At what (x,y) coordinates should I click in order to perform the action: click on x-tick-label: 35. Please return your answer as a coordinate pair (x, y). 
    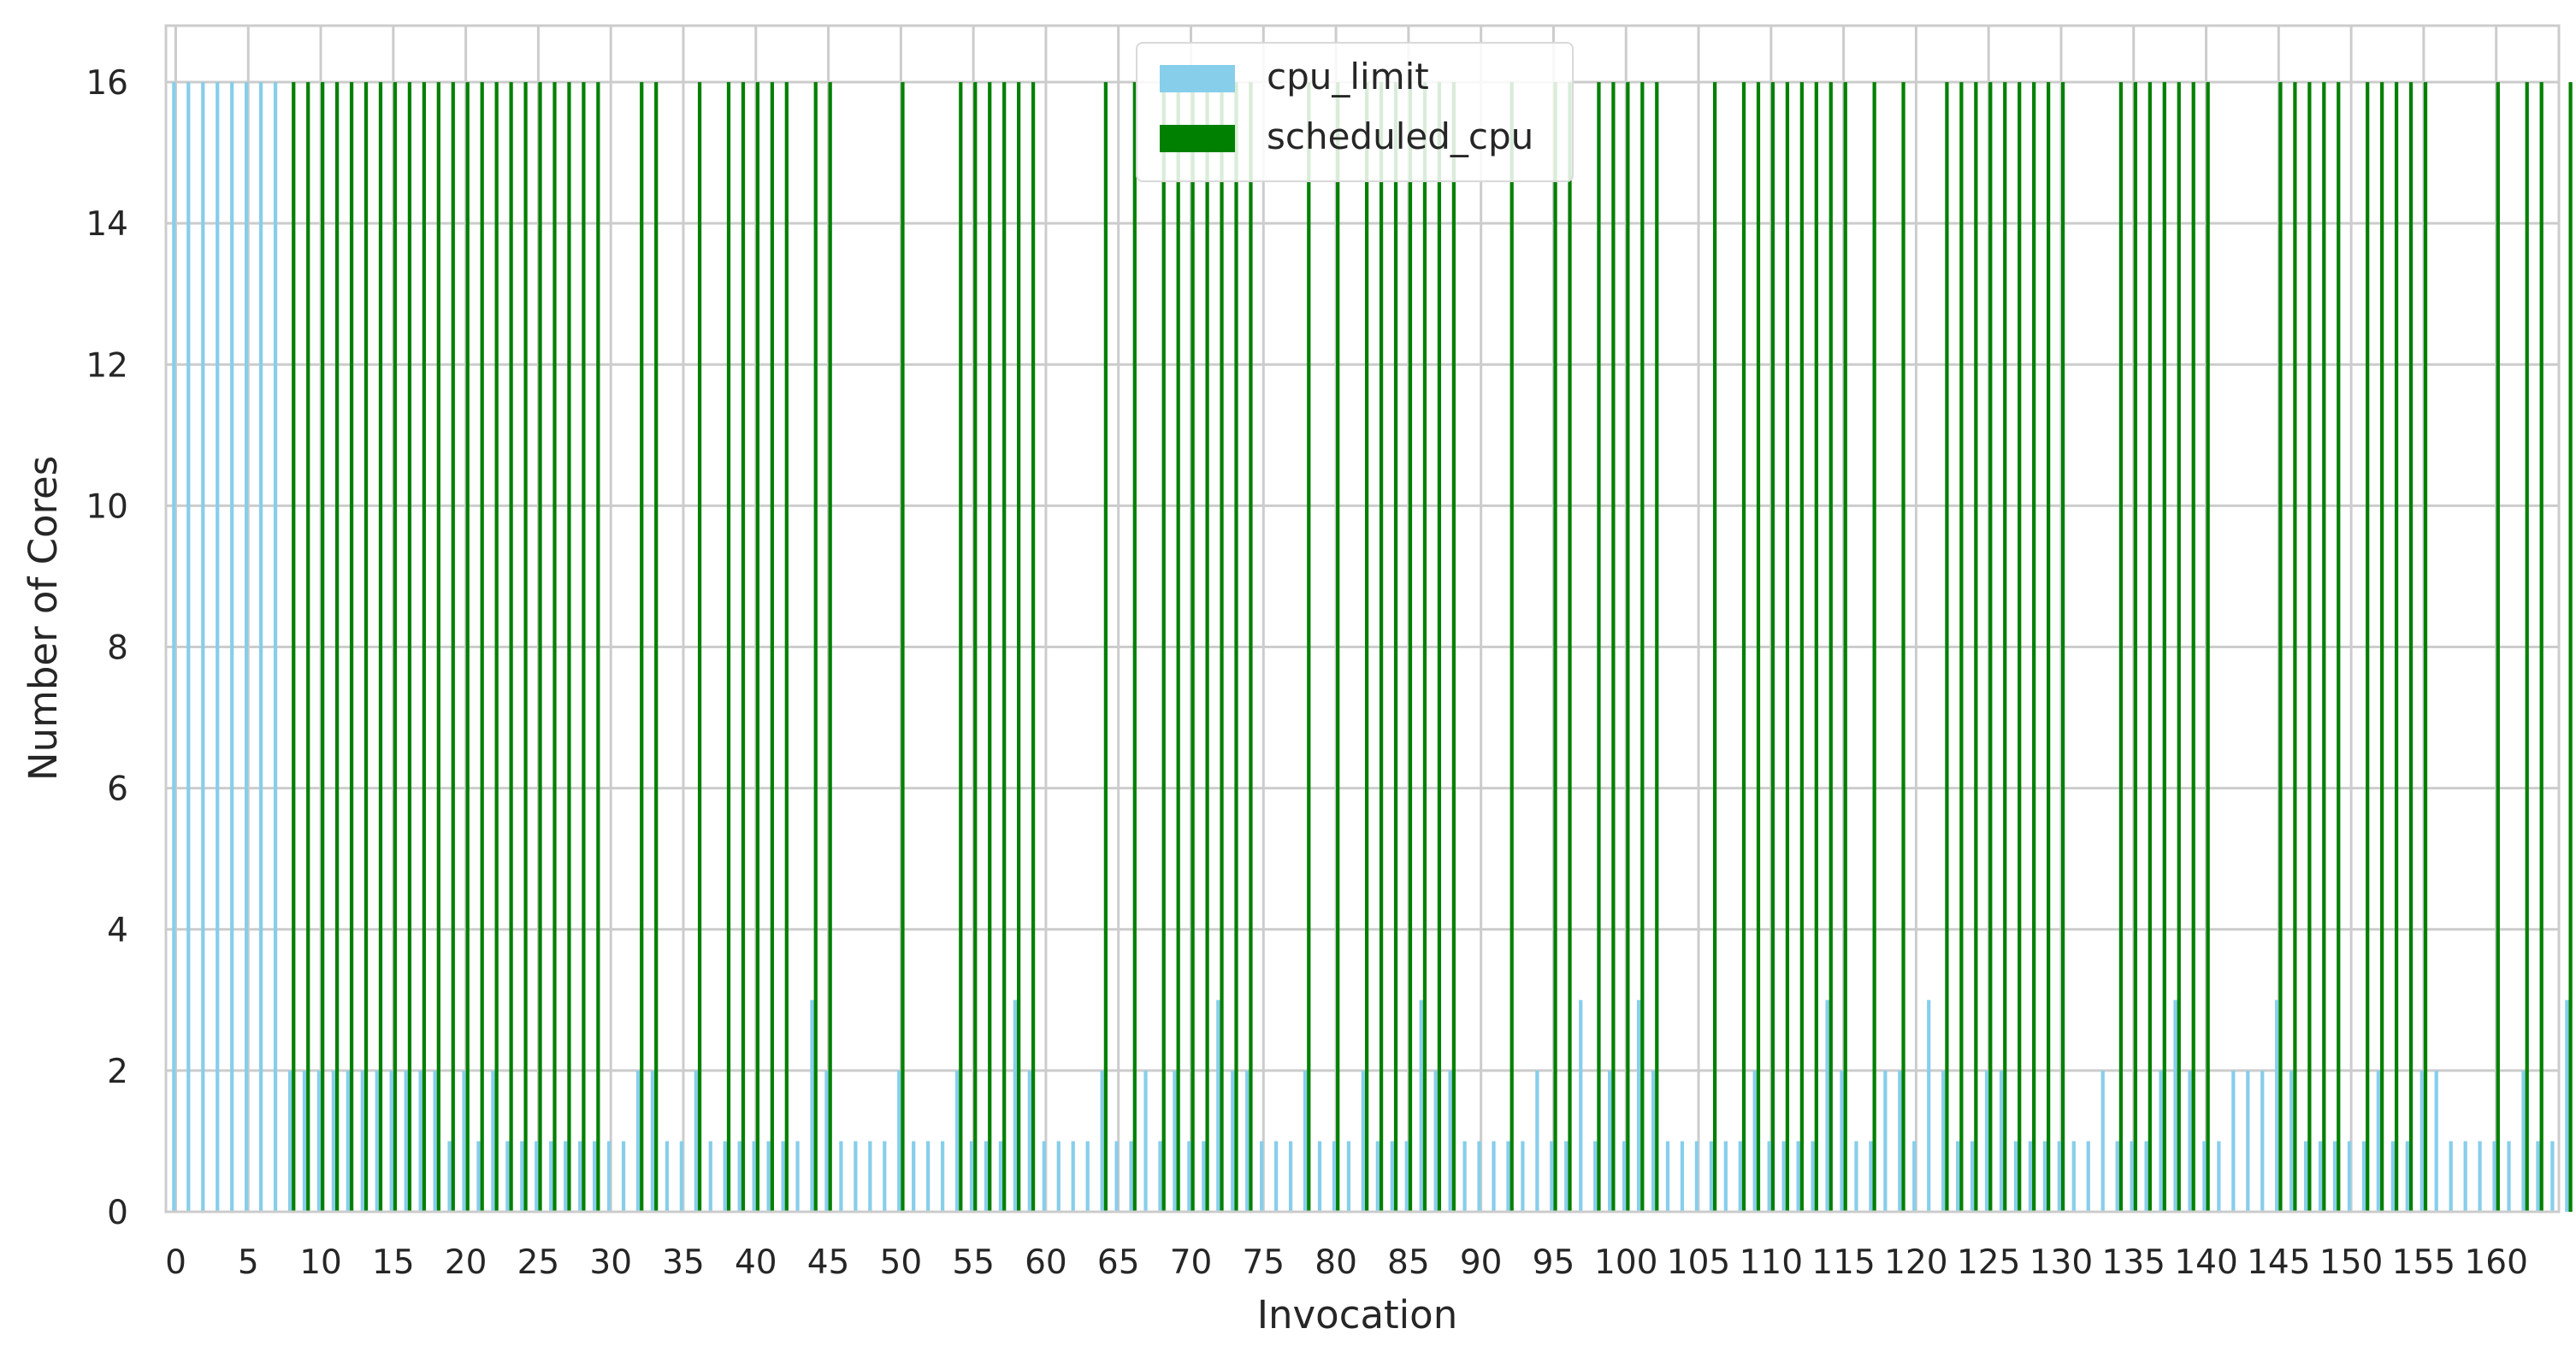
    Looking at the image, I should click on (683, 1263).